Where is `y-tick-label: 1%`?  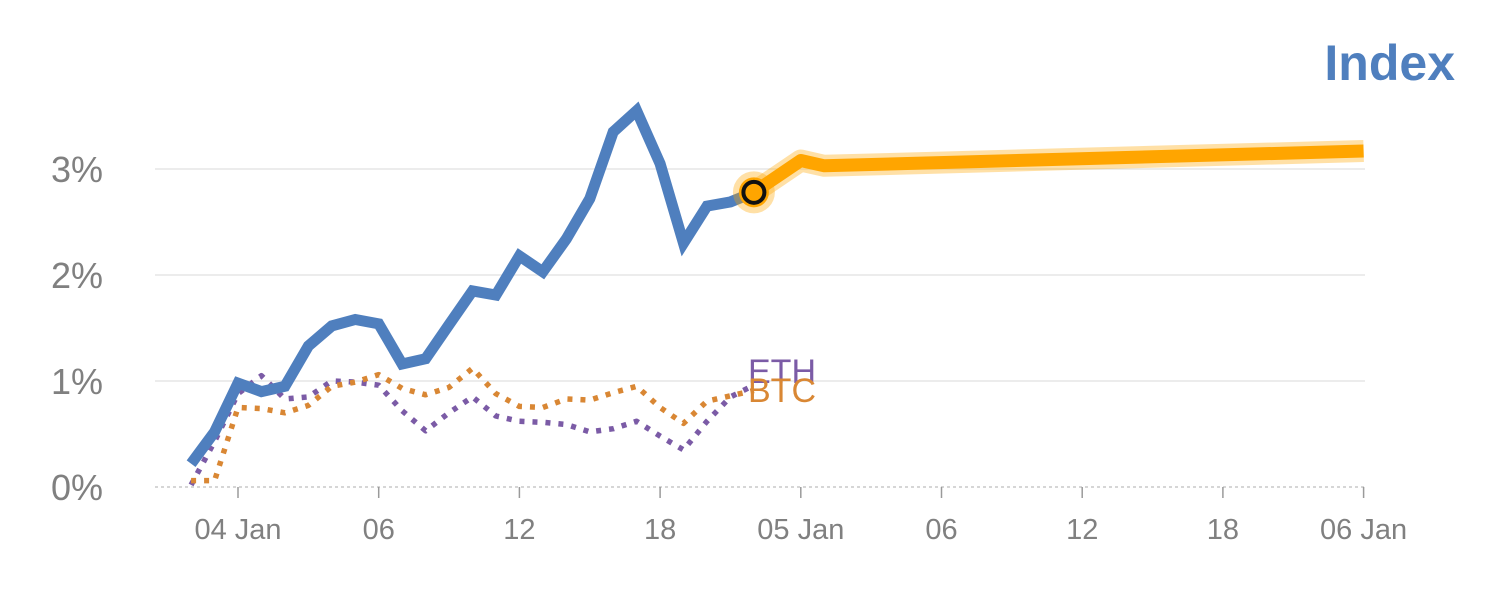 y-tick-label: 1% is located at coordinates (77, 381).